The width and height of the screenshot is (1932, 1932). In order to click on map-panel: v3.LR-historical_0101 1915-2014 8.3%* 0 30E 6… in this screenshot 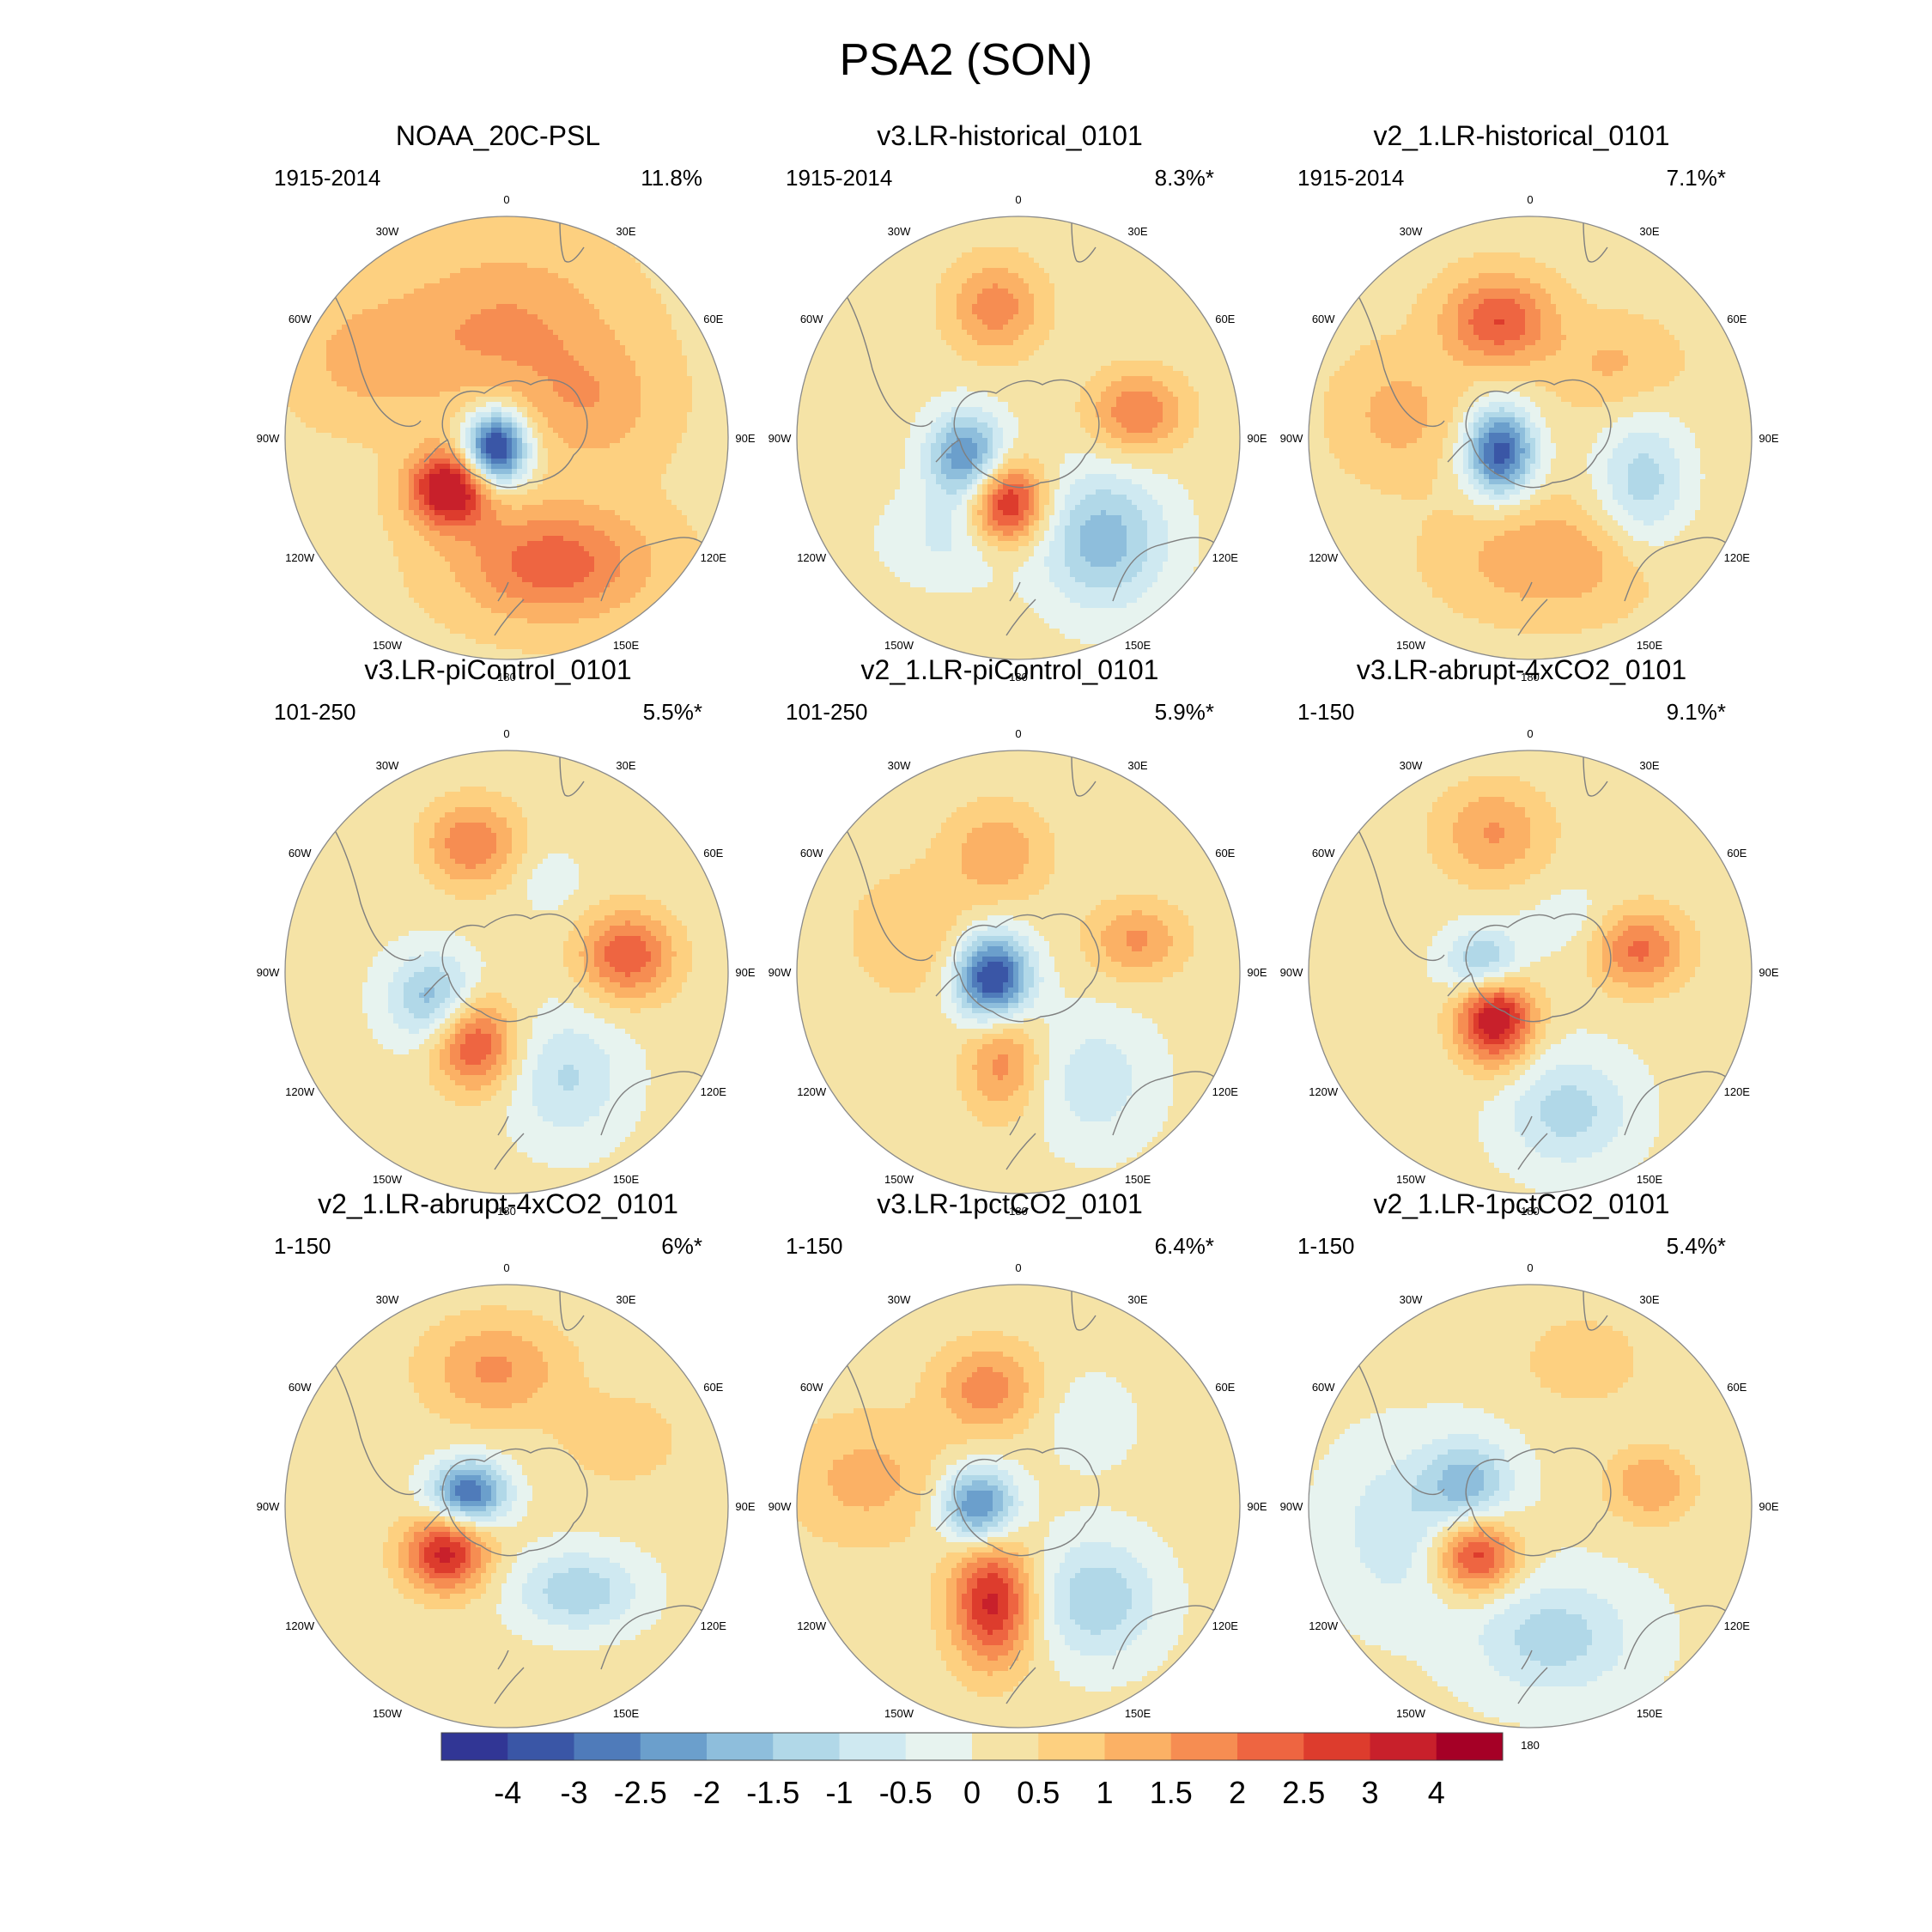, I will do `click(1010, 401)`.